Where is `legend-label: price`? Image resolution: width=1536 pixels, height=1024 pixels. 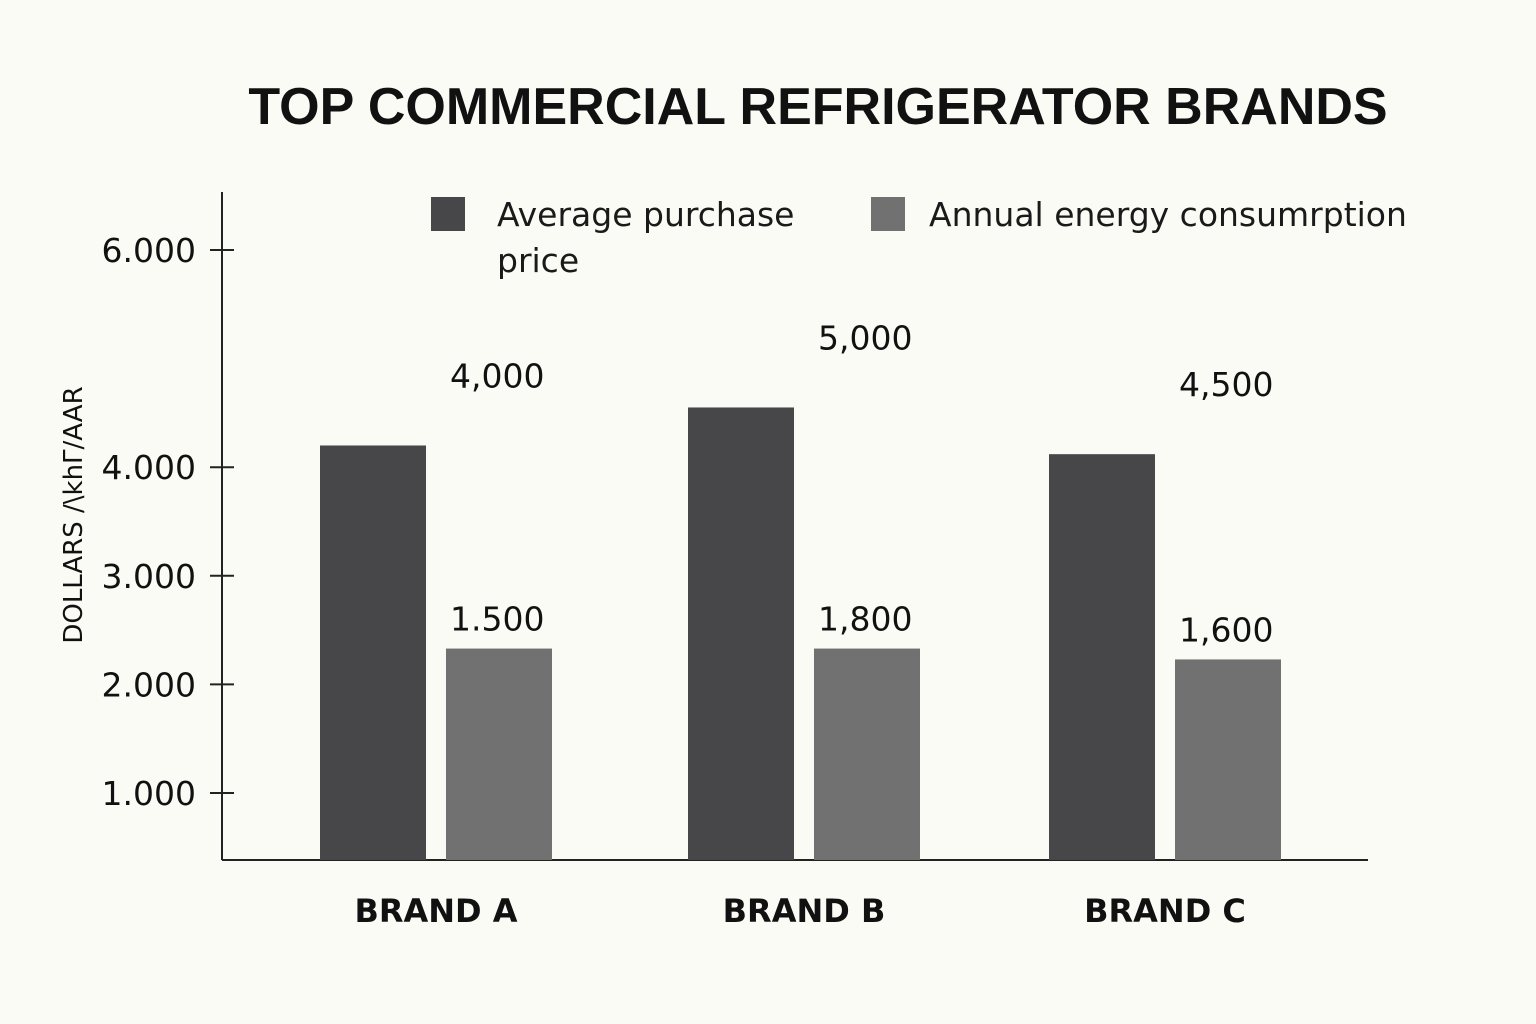
legend-label: price is located at coordinates (538, 260).